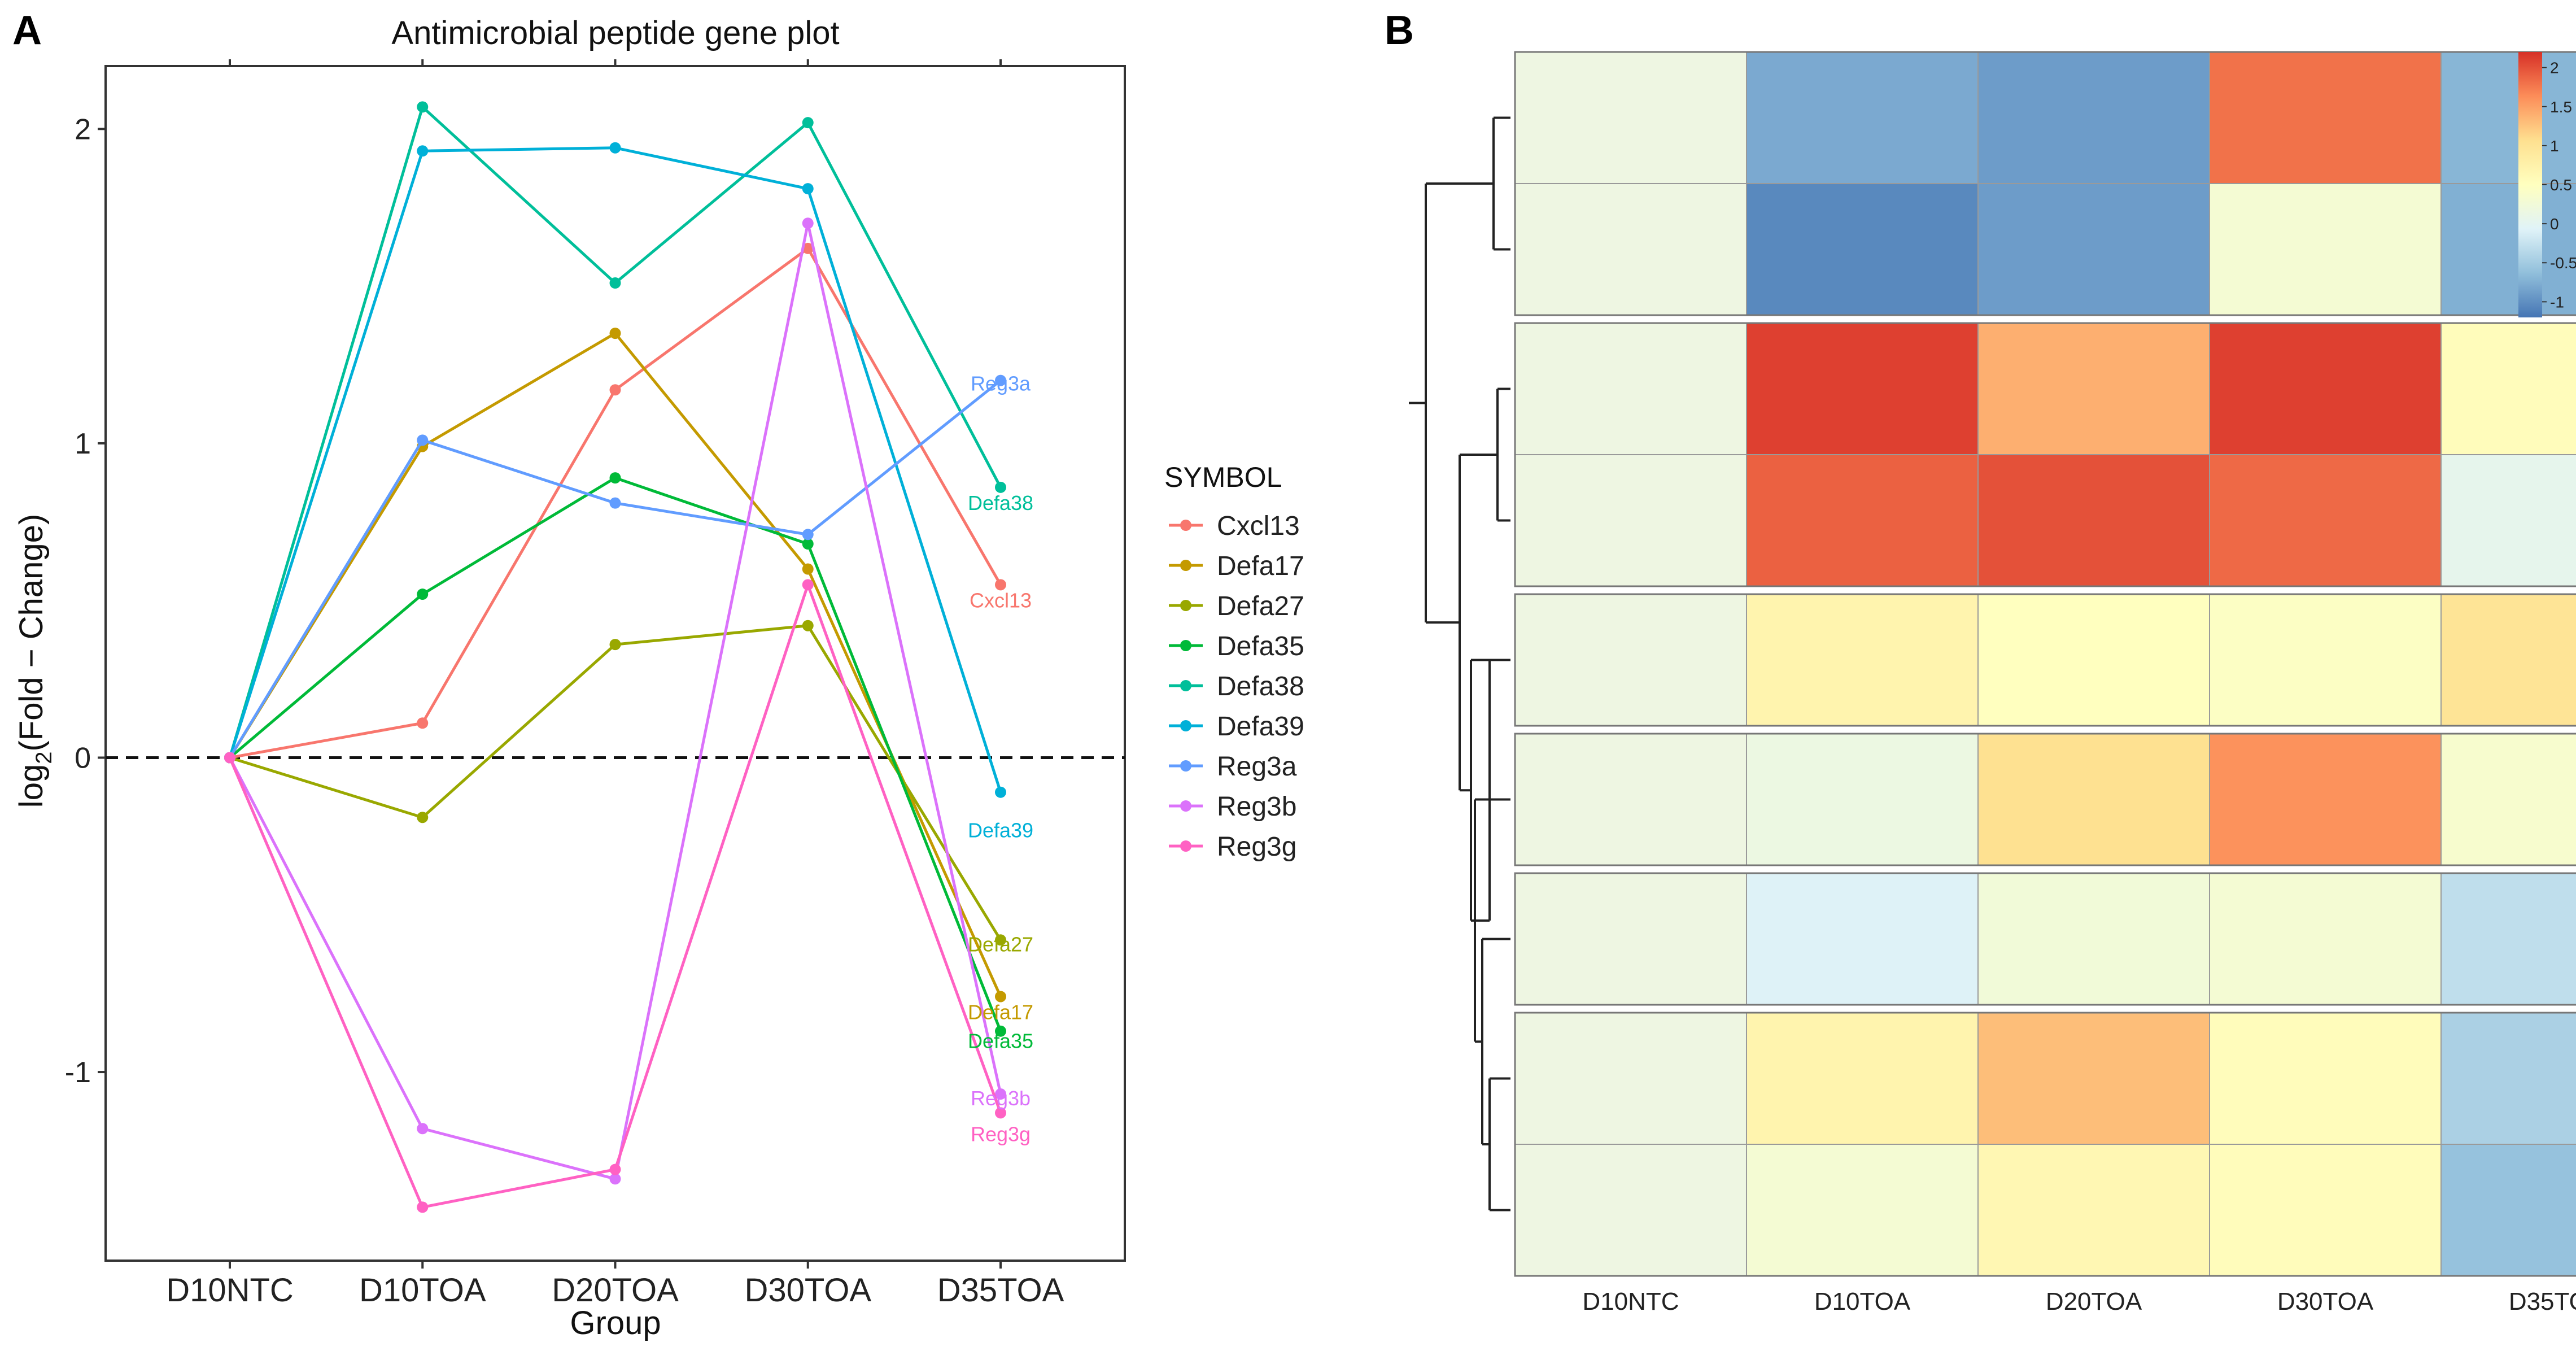 This screenshot has width=2576, height=1351. What do you see at coordinates (615, 1291) in the screenshot?
I see `x-tick-label: D20TOA` at bounding box center [615, 1291].